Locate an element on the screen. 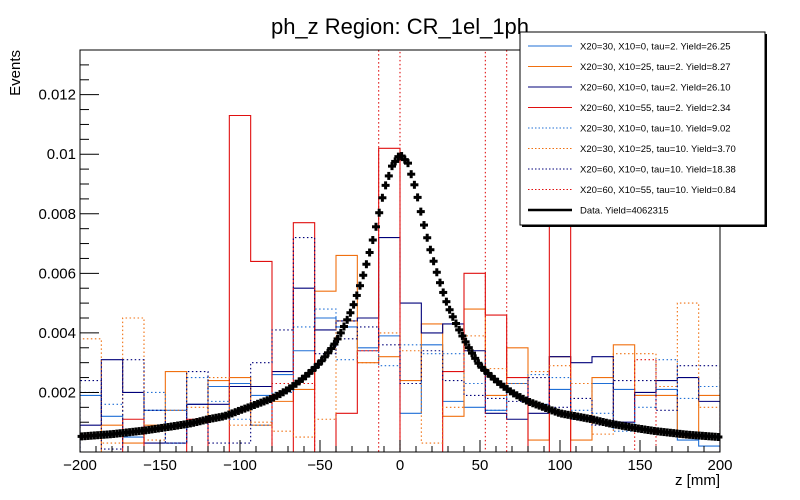 The width and height of the screenshot is (800, 500). chart-title: ph_z Region: CR_1el_1ph is located at coordinates (400, 26).